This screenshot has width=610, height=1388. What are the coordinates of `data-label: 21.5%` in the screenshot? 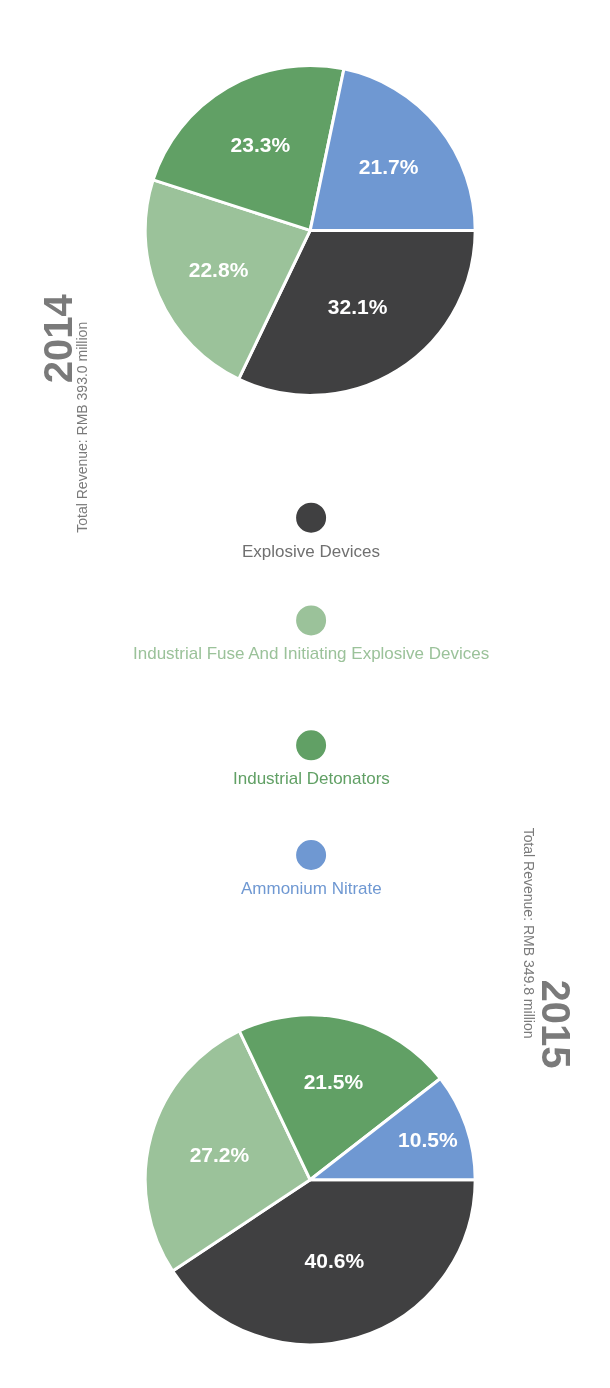 It's located at (333, 1081).